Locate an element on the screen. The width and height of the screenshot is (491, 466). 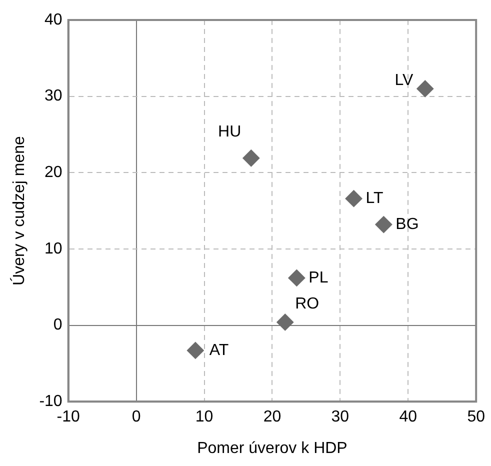
x-axis-title: Pomer úverov k HDP is located at coordinates (272, 448).